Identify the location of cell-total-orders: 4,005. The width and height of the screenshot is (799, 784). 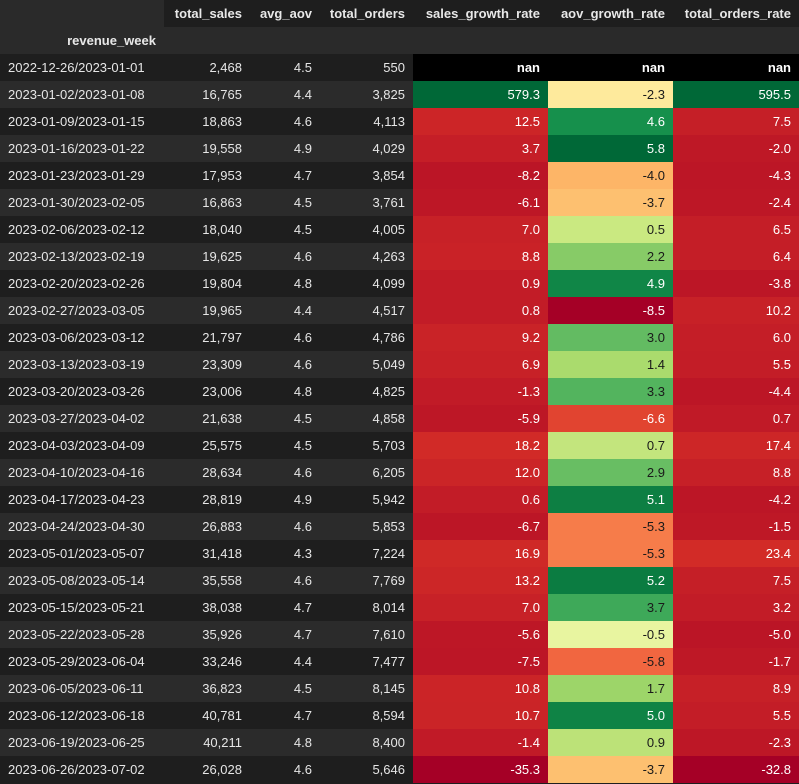
(366, 229).